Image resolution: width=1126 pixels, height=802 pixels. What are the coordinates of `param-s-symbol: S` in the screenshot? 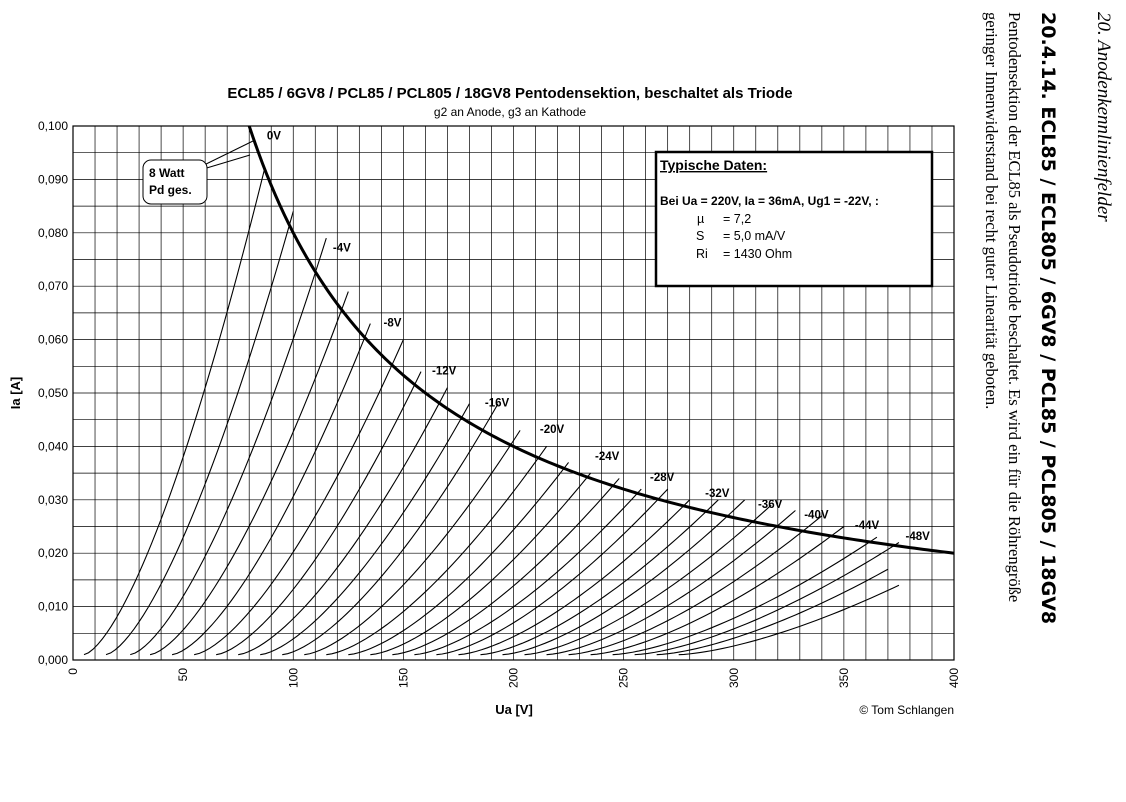 It's located at (700, 236).